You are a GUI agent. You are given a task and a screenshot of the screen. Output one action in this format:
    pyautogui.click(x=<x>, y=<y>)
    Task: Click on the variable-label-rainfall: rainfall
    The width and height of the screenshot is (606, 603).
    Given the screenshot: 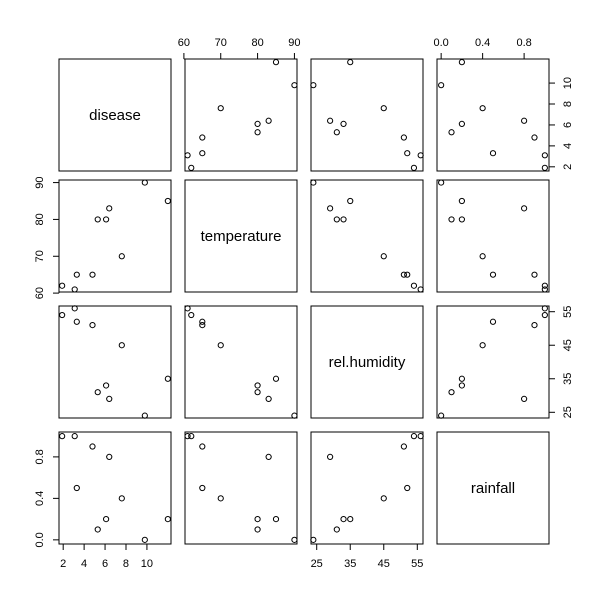 What is the action you would take?
    pyautogui.click(x=493, y=488)
    